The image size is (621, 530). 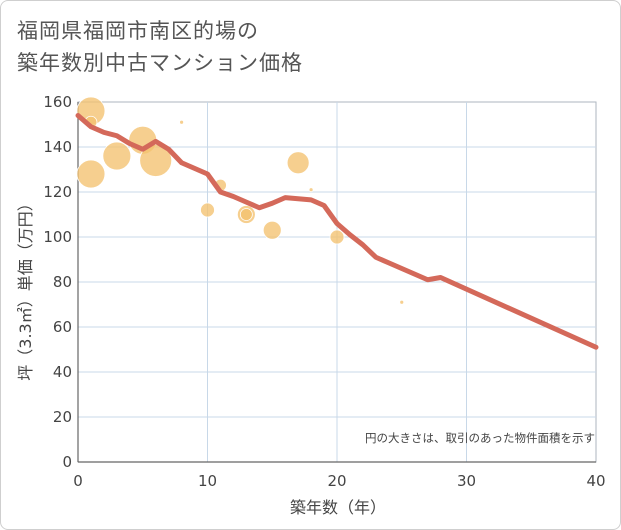 What do you see at coordinates (595, 481) in the screenshot?
I see `x-tick-label: 40` at bounding box center [595, 481].